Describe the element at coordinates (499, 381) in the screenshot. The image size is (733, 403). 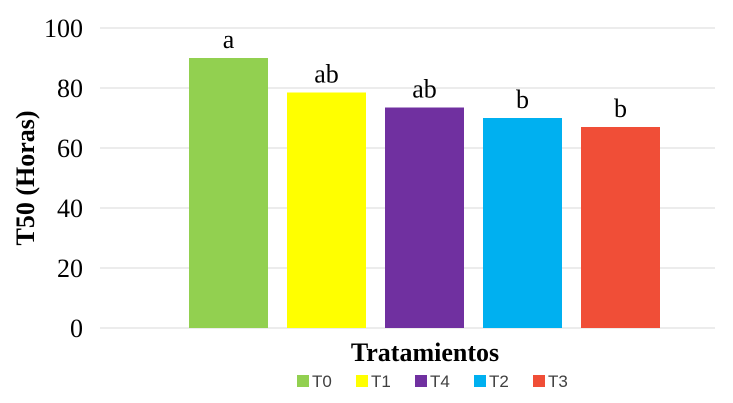
I see `legend-label-t2: T2` at that location.